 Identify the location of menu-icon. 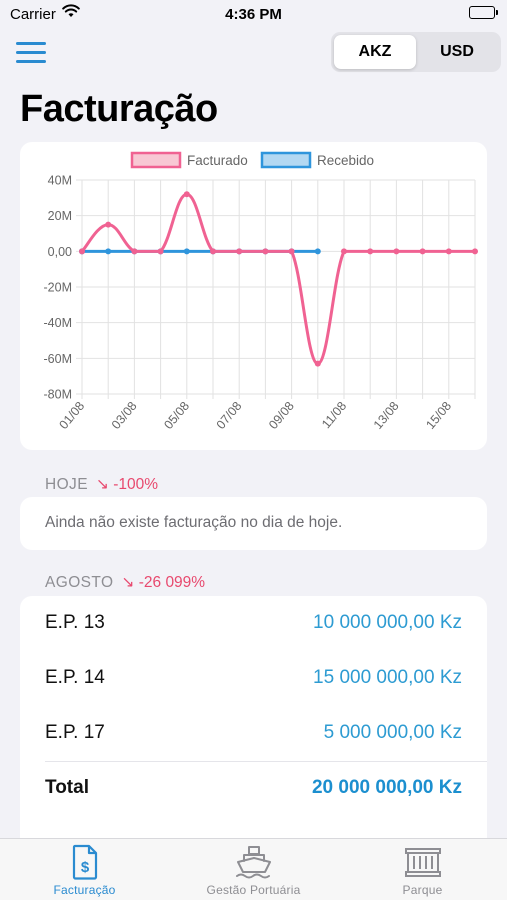
(31, 53).